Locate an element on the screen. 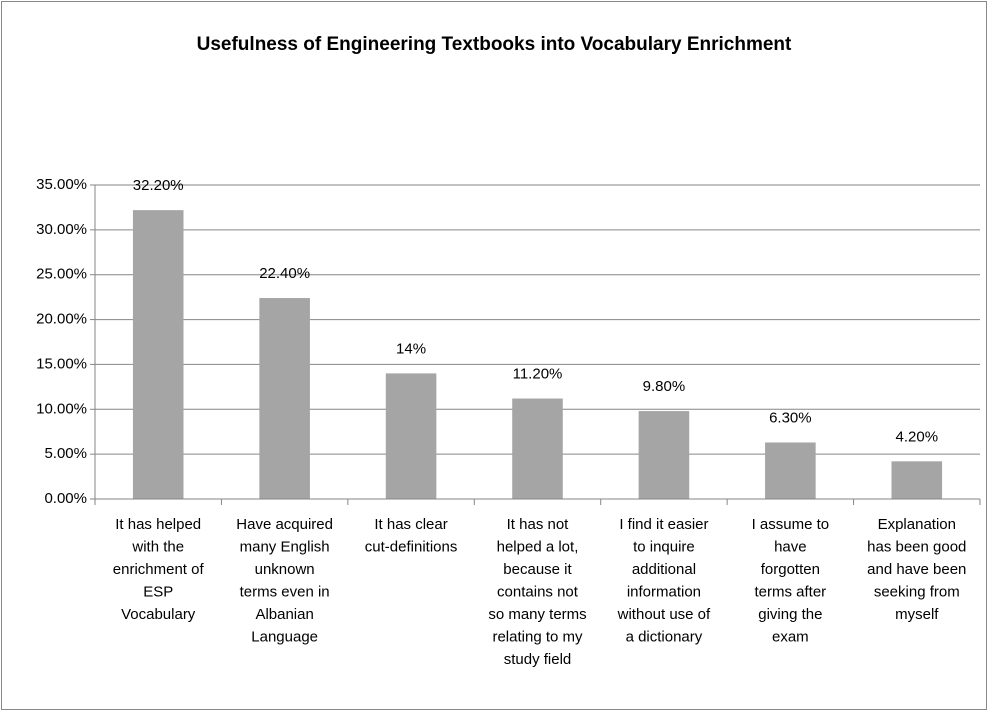 The width and height of the screenshot is (989, 711). x-tick-label-line: has been good is located at coordinates (916, 546).